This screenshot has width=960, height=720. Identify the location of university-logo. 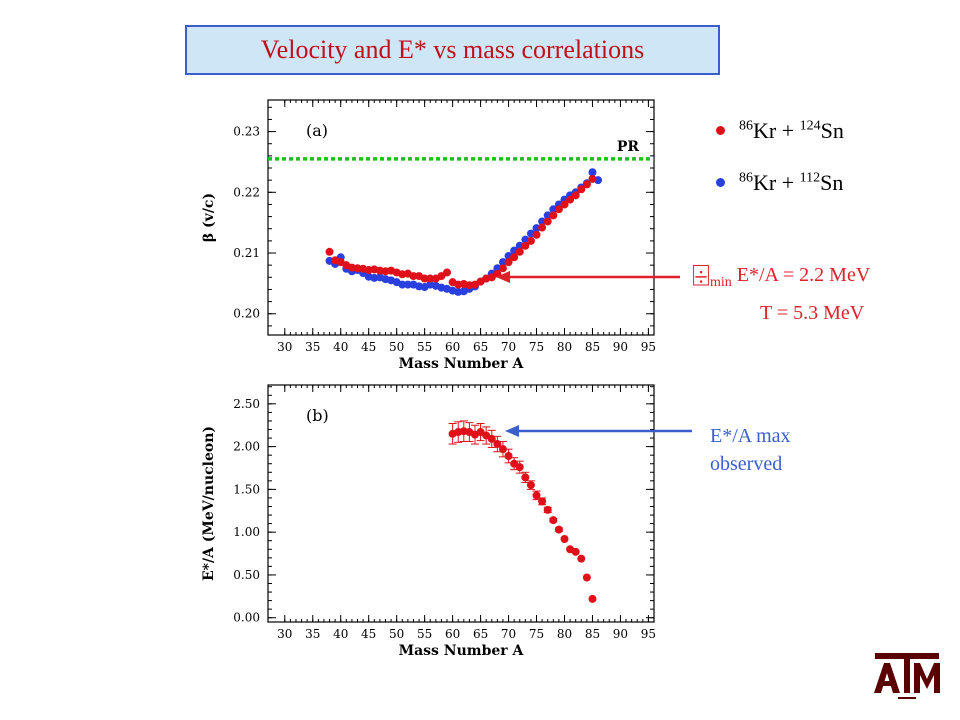
(907, 676).